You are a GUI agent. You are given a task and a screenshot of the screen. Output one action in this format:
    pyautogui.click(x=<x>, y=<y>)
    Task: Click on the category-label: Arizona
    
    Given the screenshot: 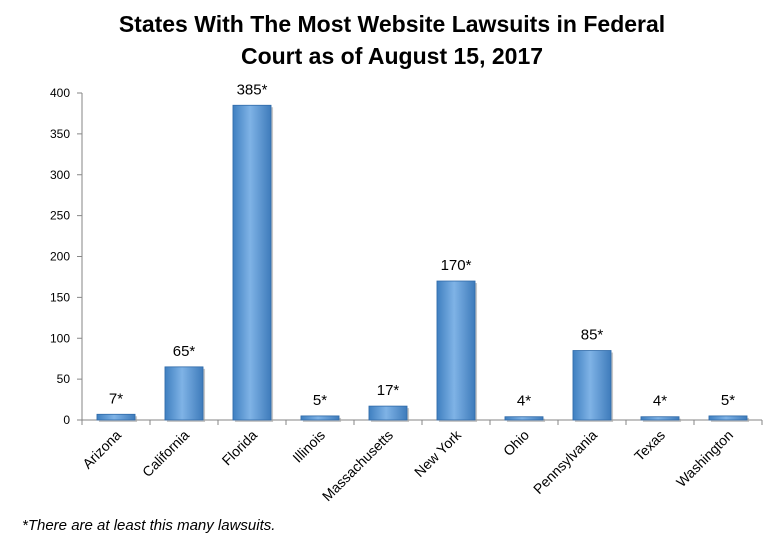 What is the action you would take?
    pyautogui.click(x=101, y=449)
    